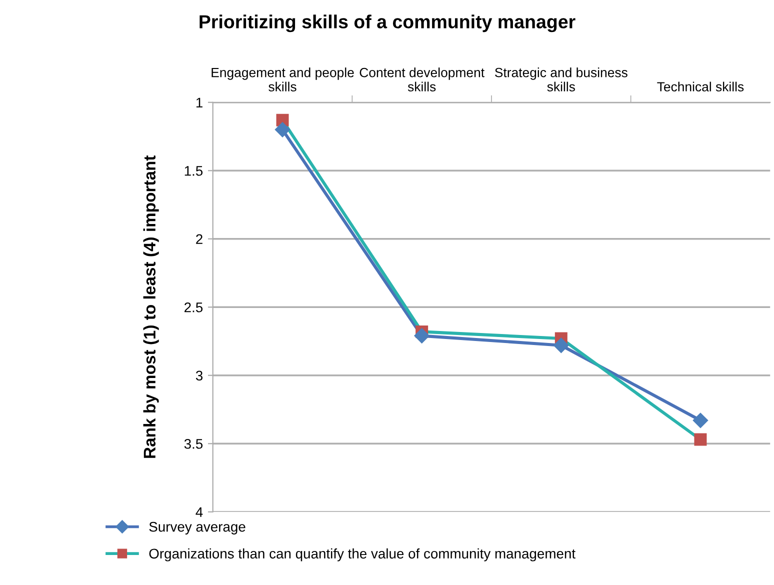 The image size is (774, 585). I want to click on legend-label: Survey average, so click(197, 528).